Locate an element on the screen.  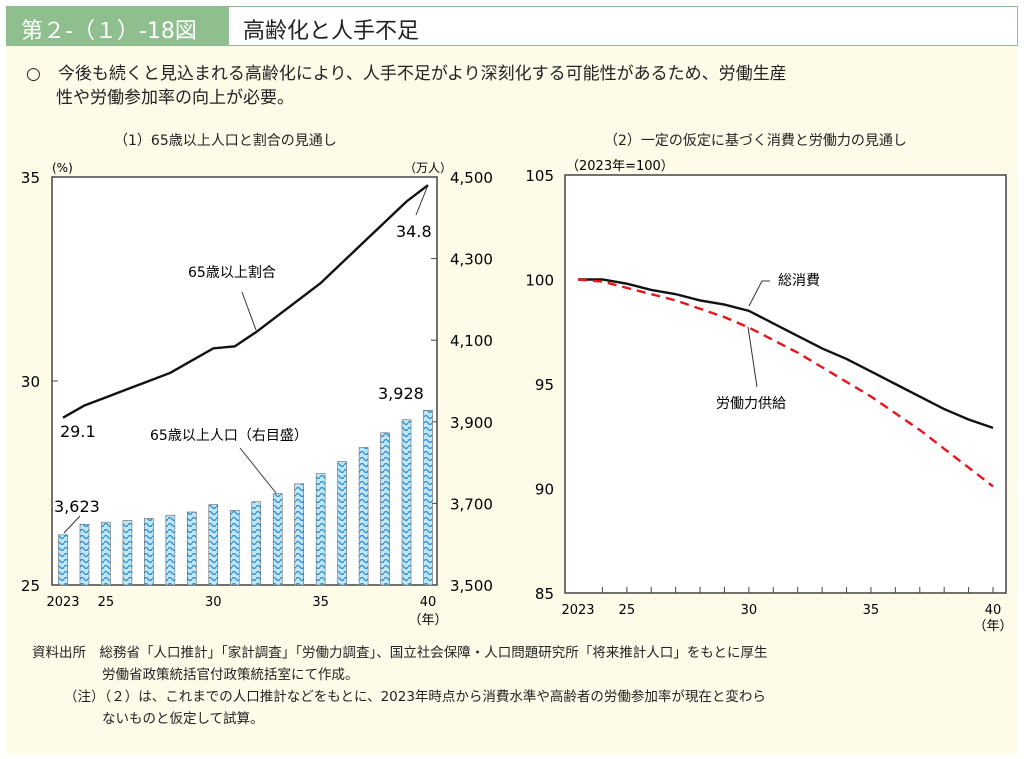
y-tick-label: 100 is located at coordinates (539, 281).